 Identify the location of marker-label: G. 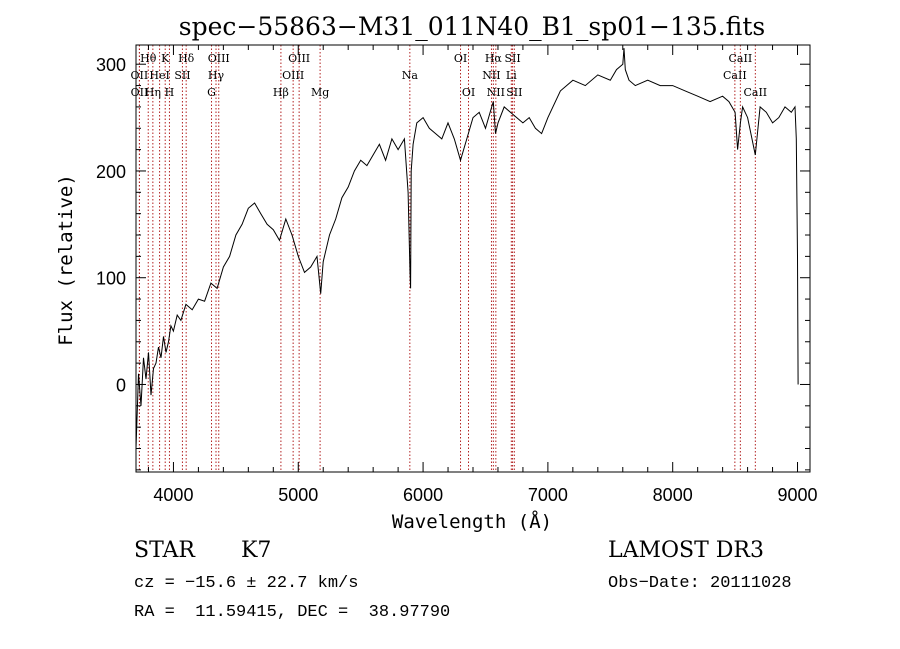
(211, 92).